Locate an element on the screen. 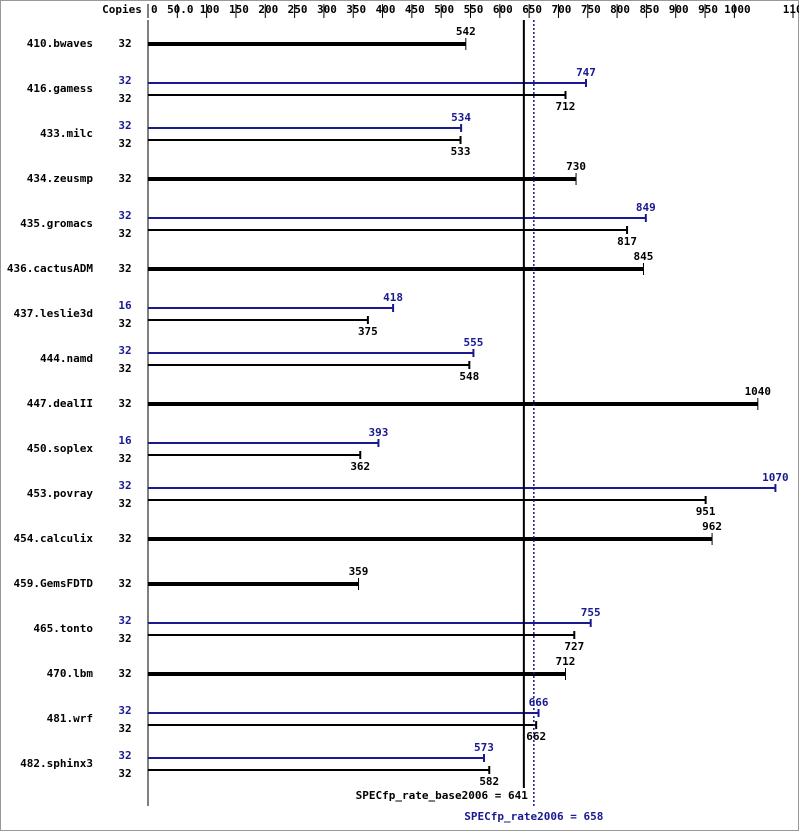 This screenshot has width=799, height=831. value-label: 951 is located at coordinates (706, 511).